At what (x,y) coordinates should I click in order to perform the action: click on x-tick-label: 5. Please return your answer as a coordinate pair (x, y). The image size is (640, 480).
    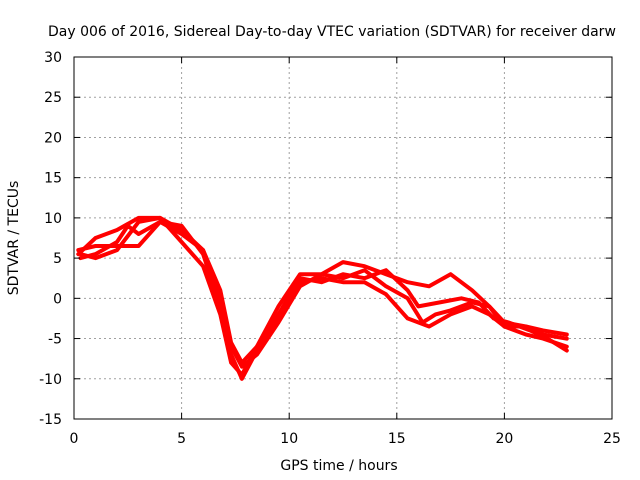
    Looking at the image, I should click on (181, 439).